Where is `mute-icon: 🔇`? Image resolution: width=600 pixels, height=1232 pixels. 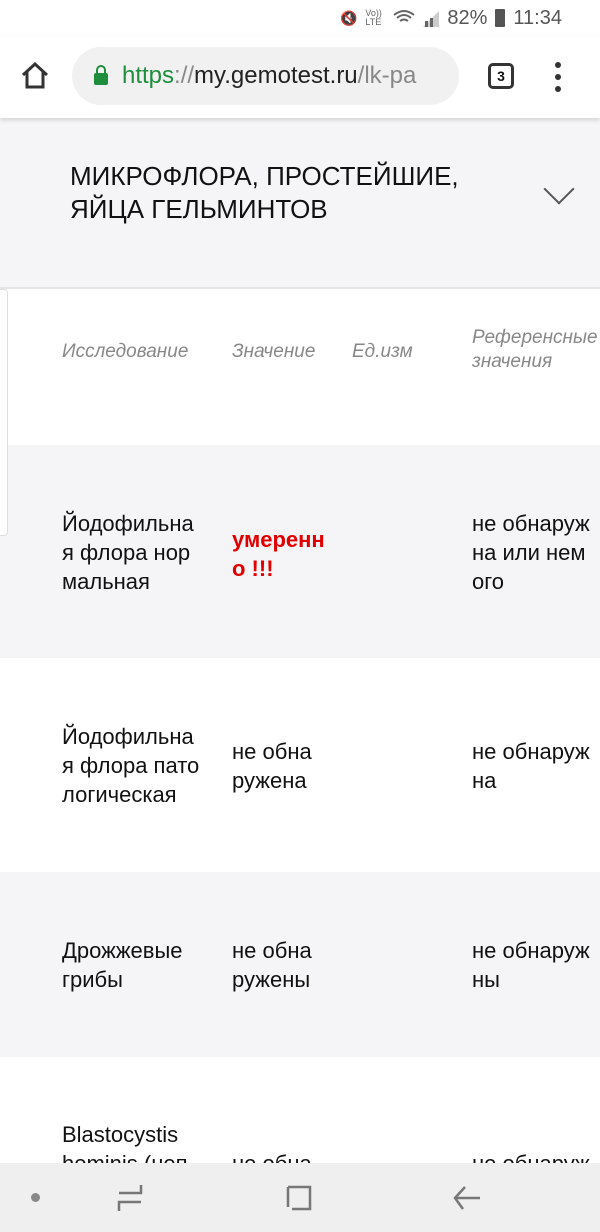
mute-icon: 🔇 is located at coordinates (348, 17).